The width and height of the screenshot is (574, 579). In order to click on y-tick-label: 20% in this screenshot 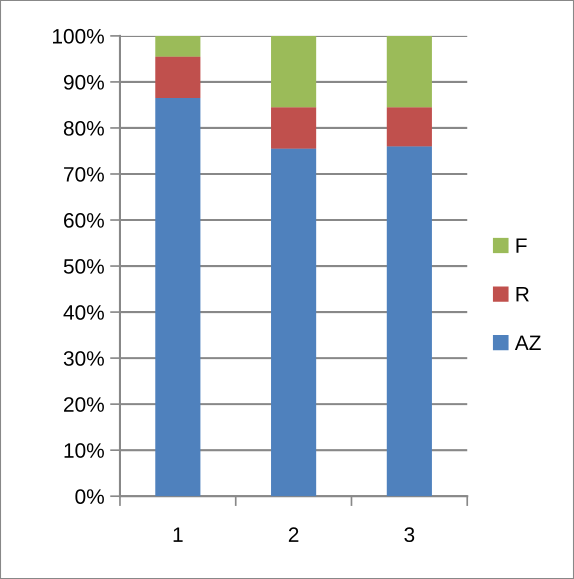, I will do `click(84, 404)`.